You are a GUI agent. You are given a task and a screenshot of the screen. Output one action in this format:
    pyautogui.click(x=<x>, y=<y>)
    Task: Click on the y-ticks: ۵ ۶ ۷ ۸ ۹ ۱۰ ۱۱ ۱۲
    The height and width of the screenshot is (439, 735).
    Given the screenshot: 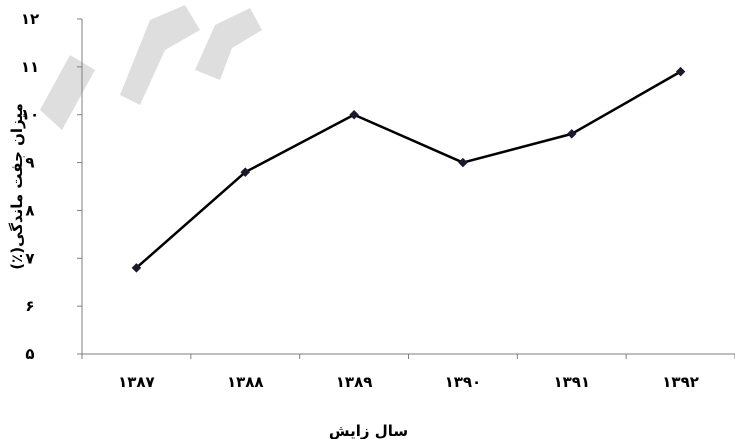 What is the action you would take?
    pyautogui.click(x=51, y=186)
    